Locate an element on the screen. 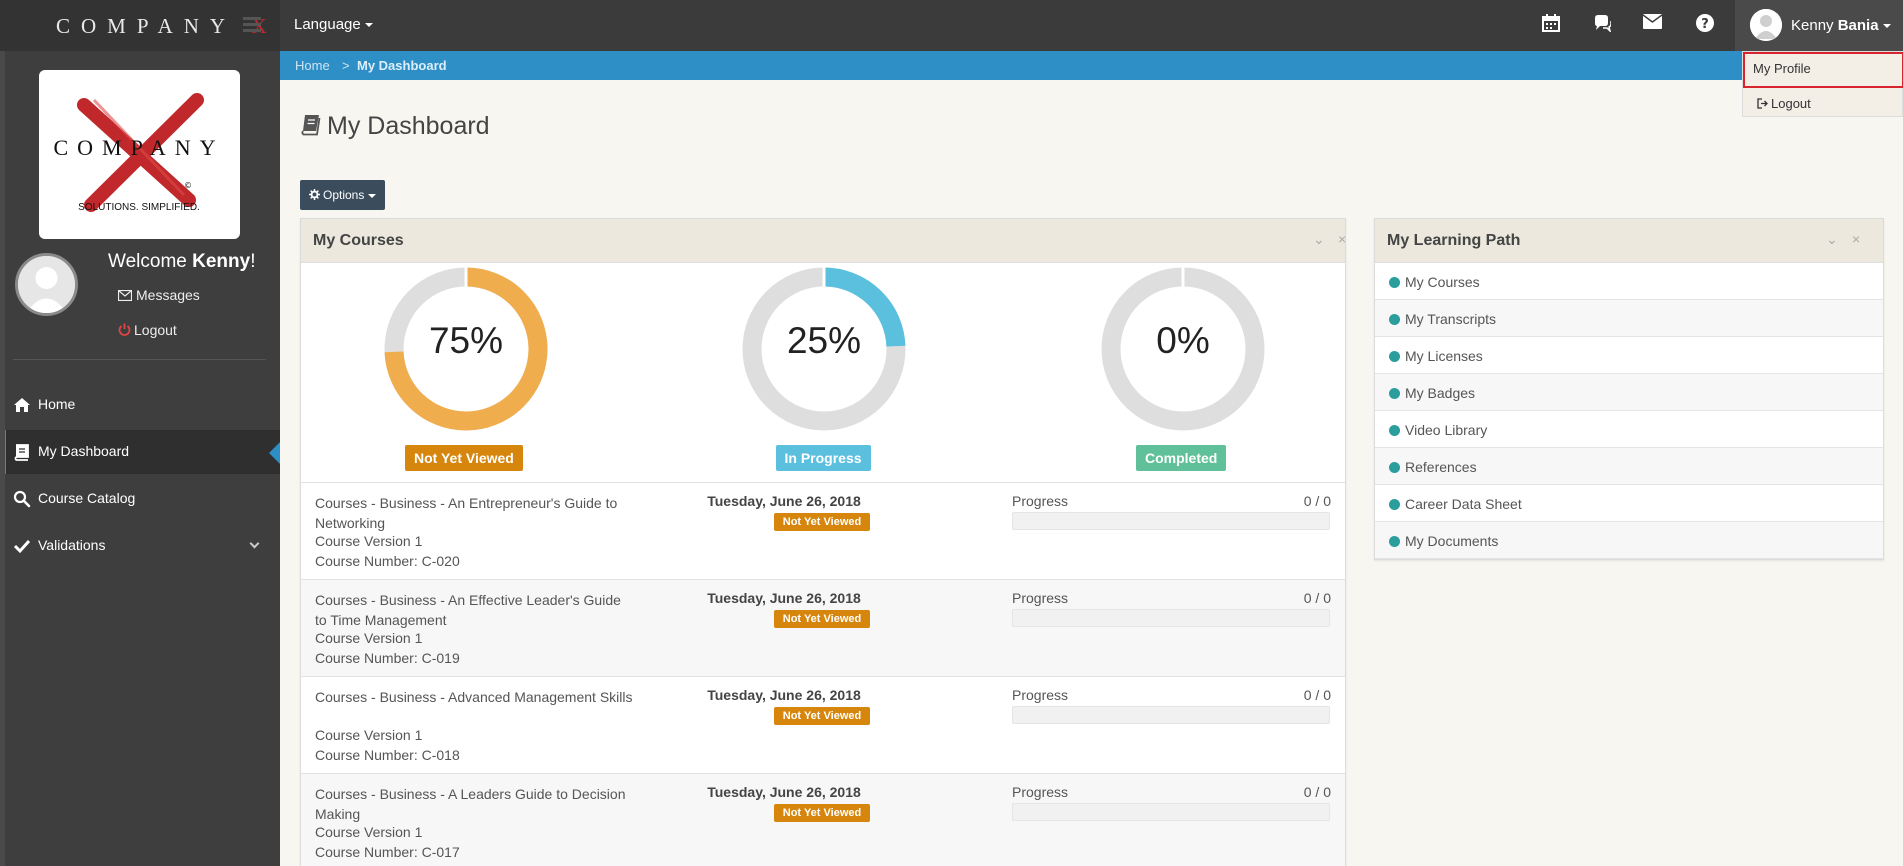  messages-label: Messages is located at coordinates (168, 295).